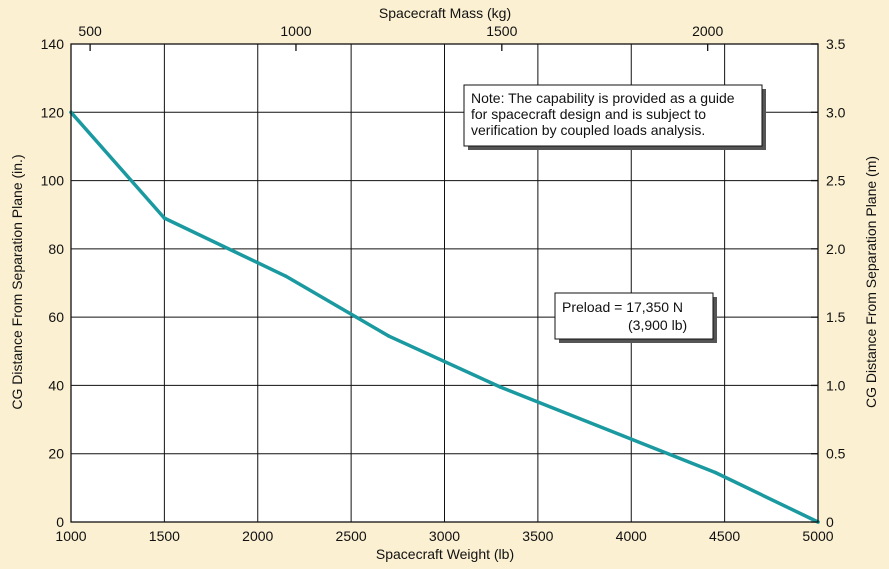 The width and height of the screenshot is (889, 569). What do you see at coordinates (351, 536) in the screenshot?
I see `x-tick-label: 2500` at bounding box center [351, 536].